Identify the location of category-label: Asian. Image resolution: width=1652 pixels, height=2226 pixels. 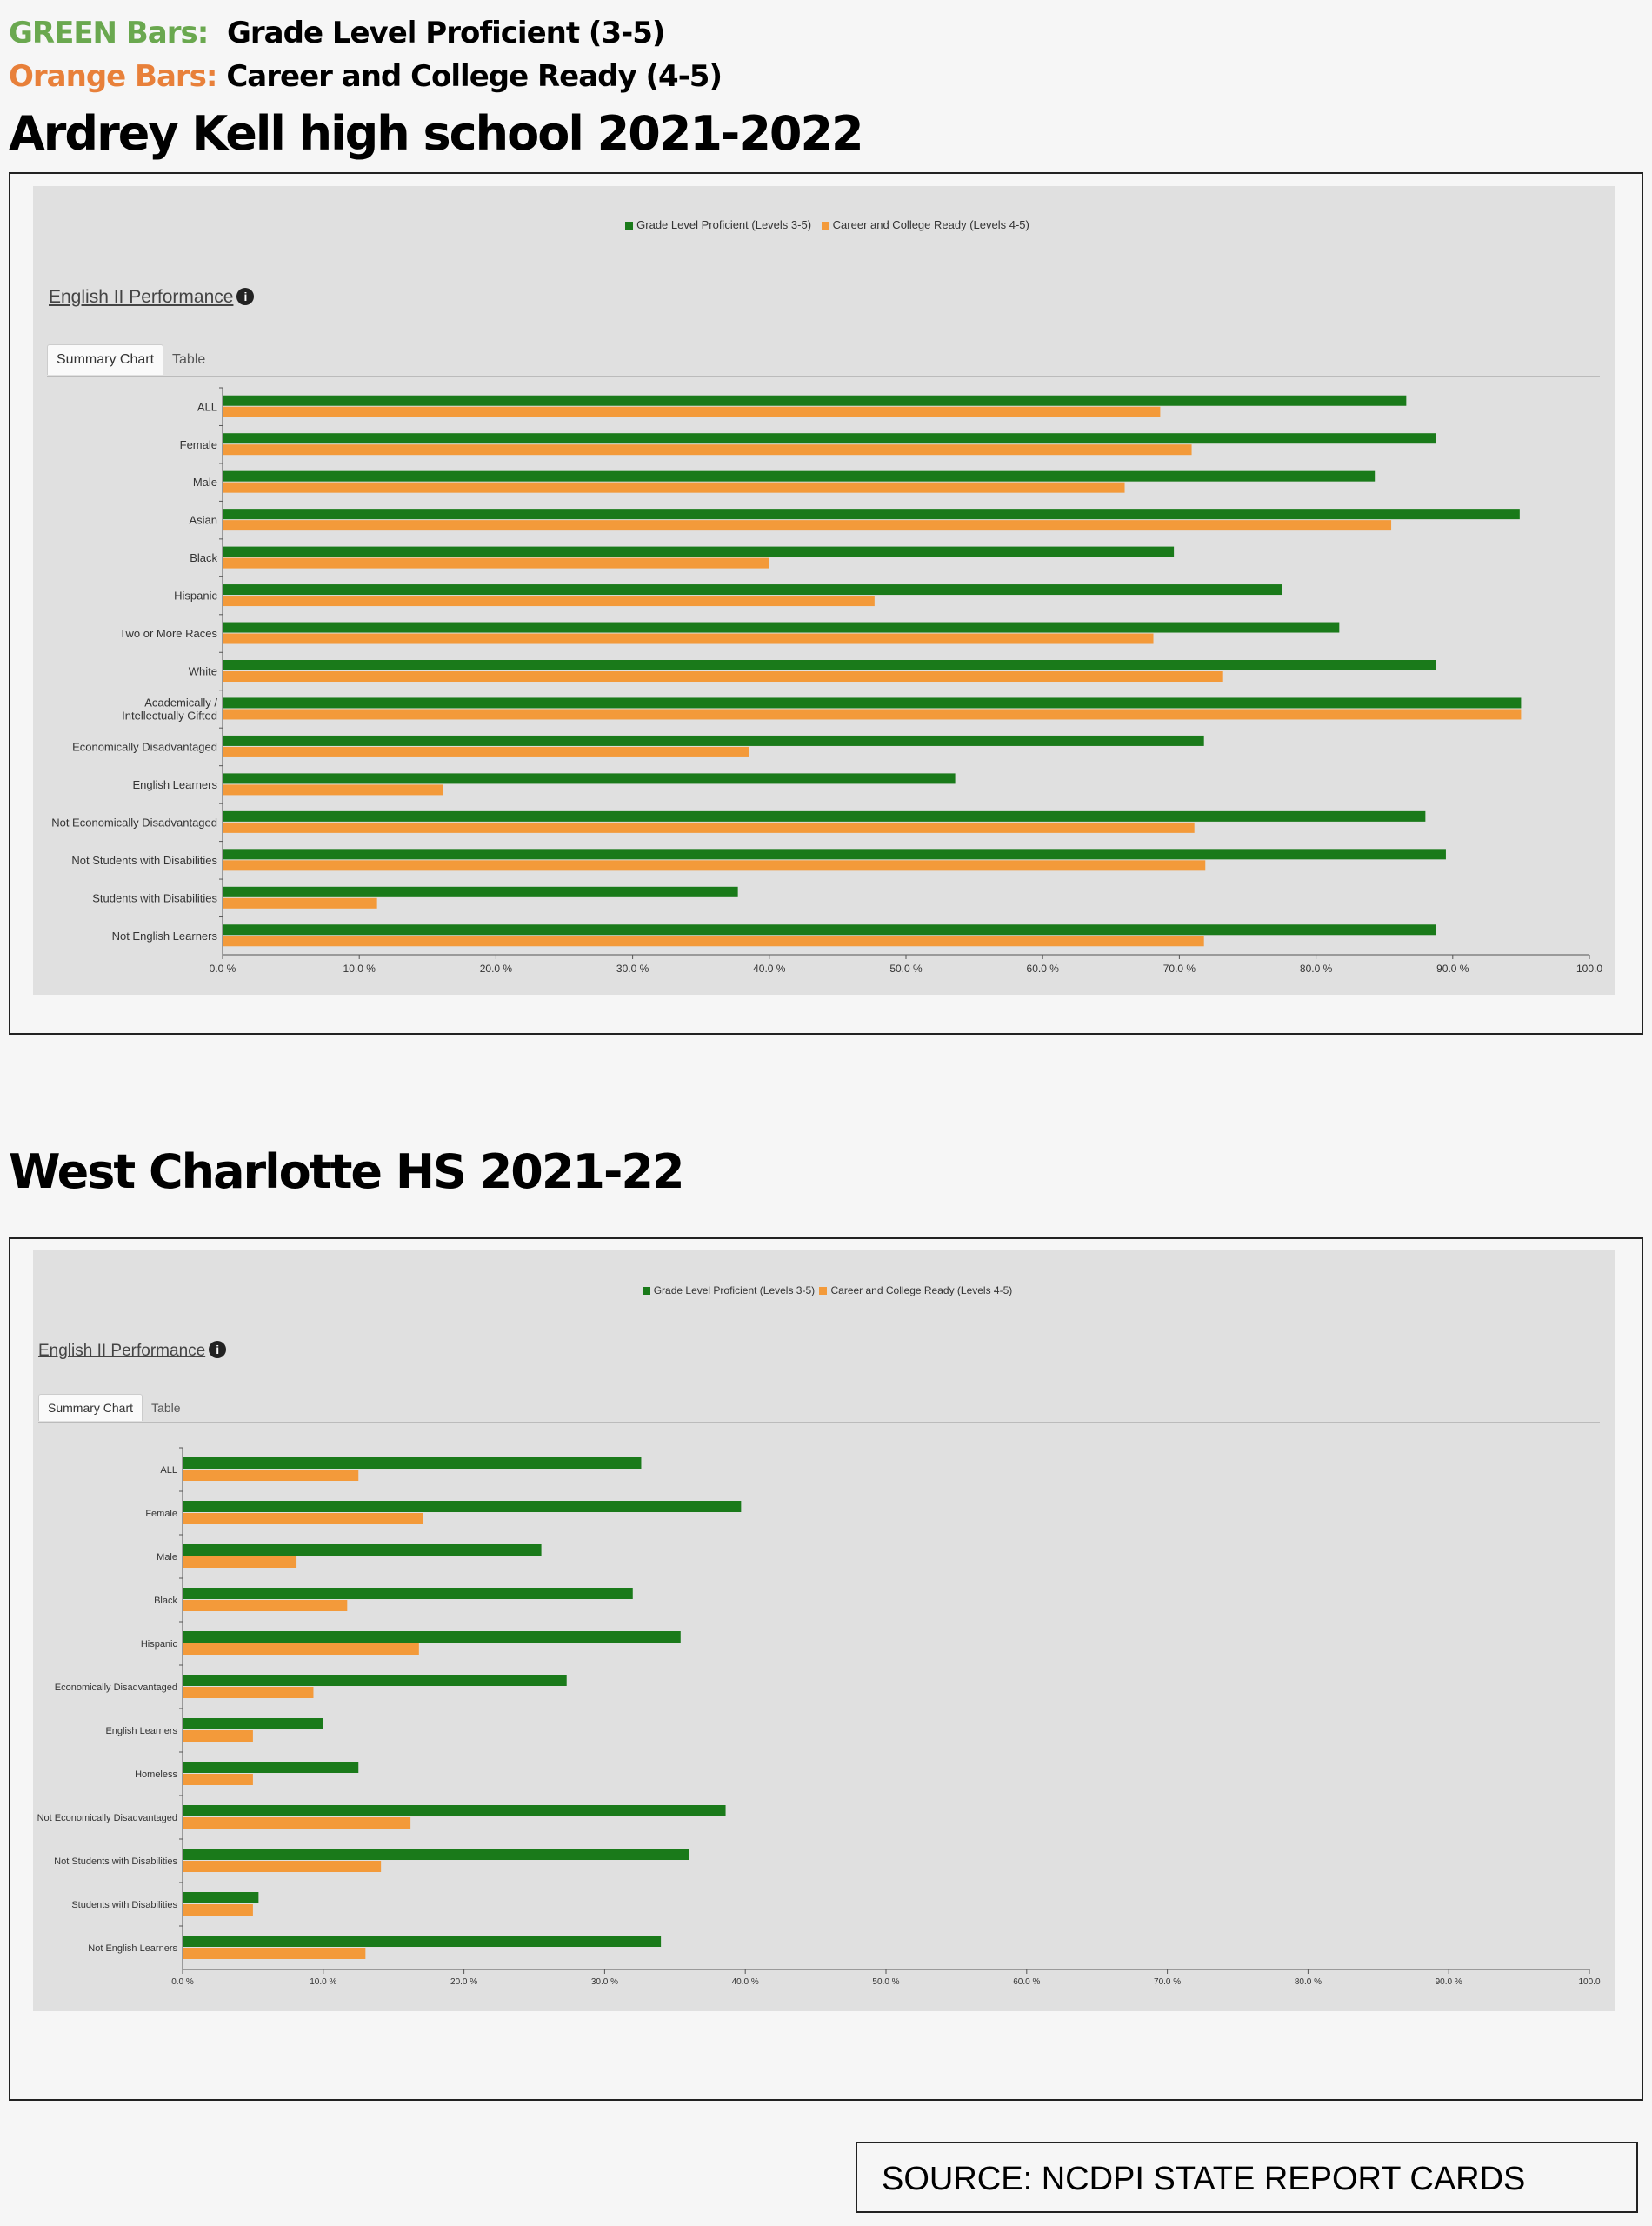
(203, 520).